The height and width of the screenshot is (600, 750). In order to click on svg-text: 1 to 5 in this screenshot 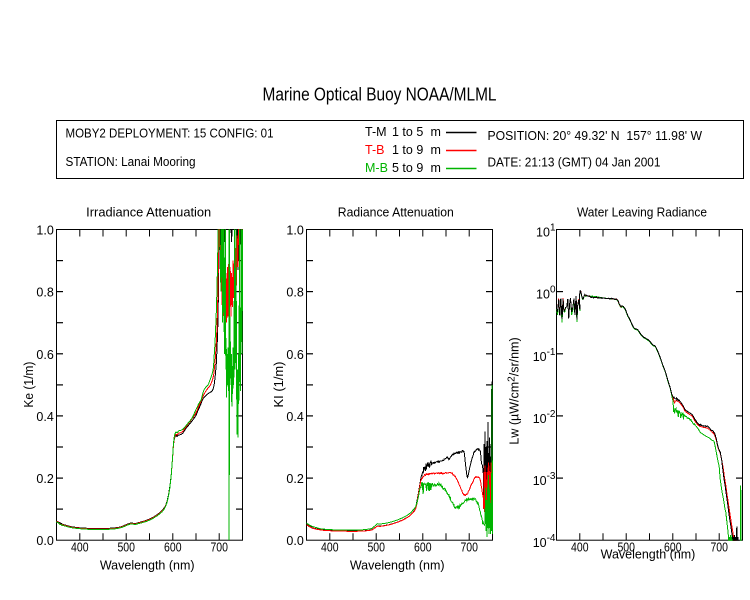, I will do `click(407, 132)`.